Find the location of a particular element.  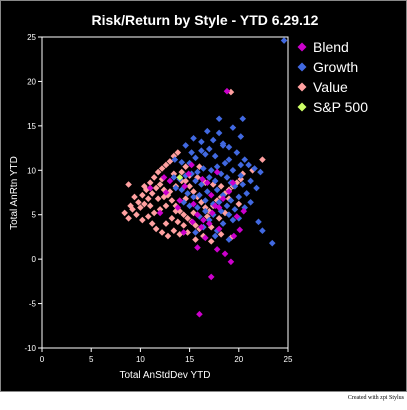

credit-text: Created with zpi Stylus is located at coordinates (375, 398).